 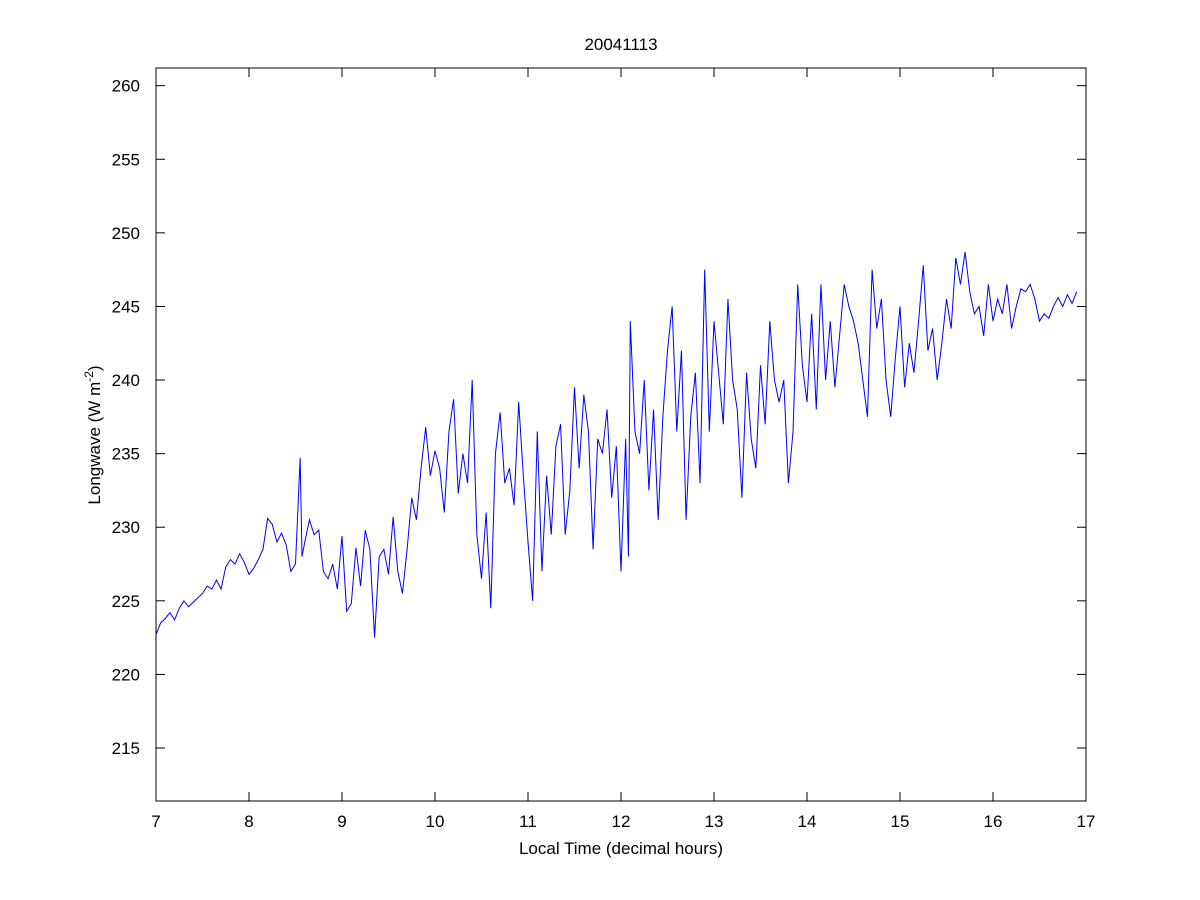 What do you see at coordinates (714, 821) in the screenshot?
I see `x-tick-label: 13` at bounding box center [714, 821].